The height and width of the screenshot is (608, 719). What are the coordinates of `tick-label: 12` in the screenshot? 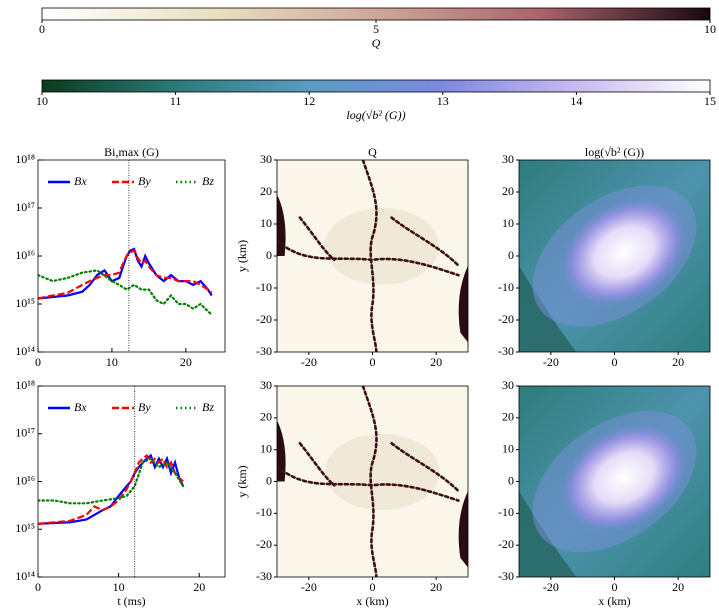 It's located at (309, 101).